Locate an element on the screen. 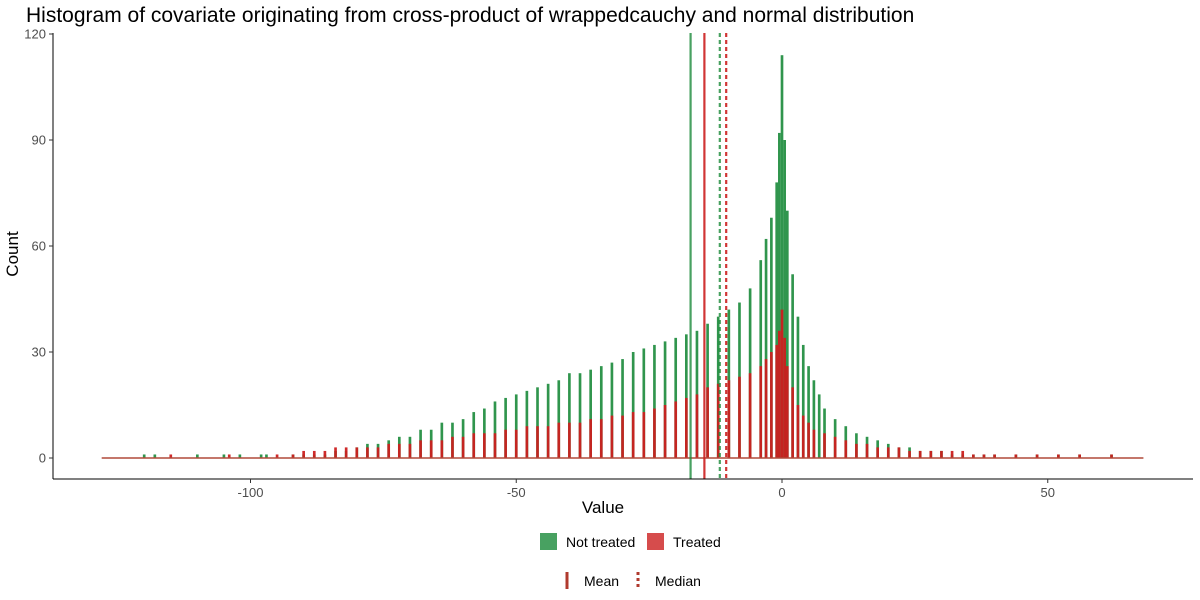  y-tick-label-120: 120 is located at coordinates (35, 34).